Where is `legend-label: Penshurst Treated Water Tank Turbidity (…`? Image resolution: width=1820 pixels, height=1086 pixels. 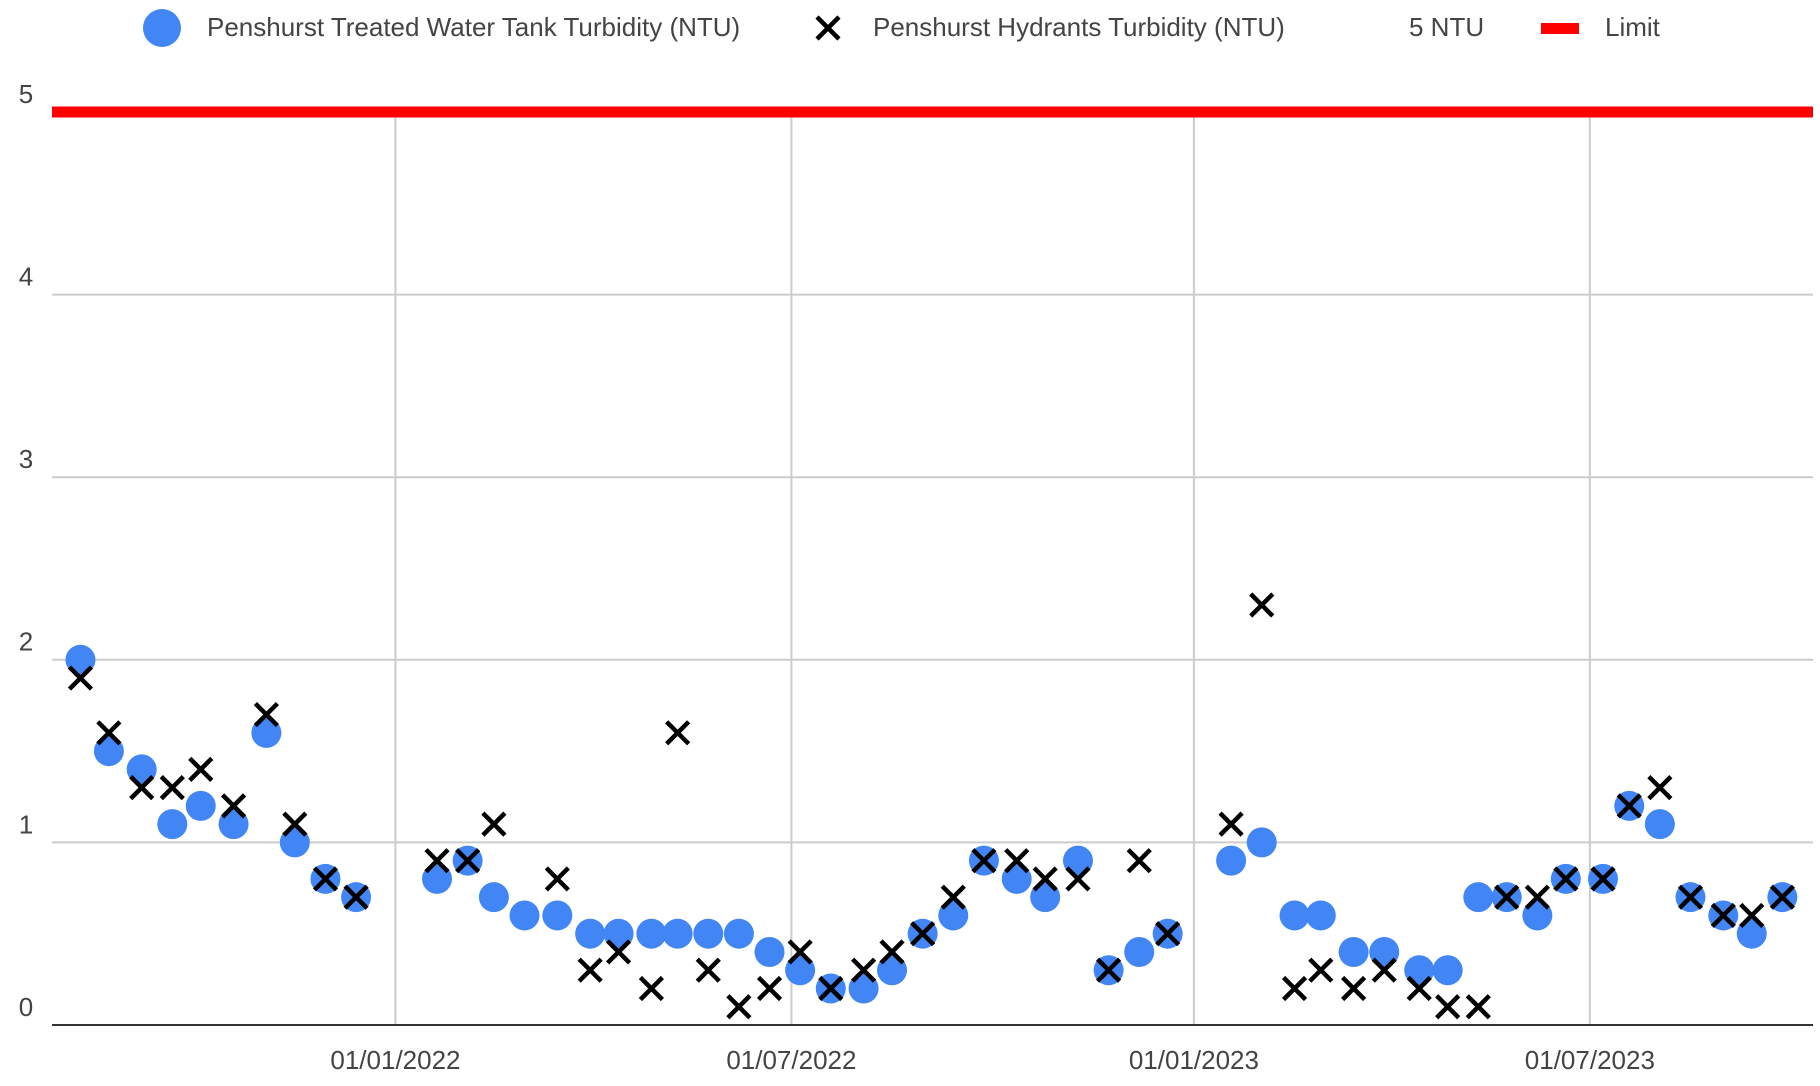
legend-label: Penshurst Treated Water Tank Turbidity (… is located at coordinates (473, 27).